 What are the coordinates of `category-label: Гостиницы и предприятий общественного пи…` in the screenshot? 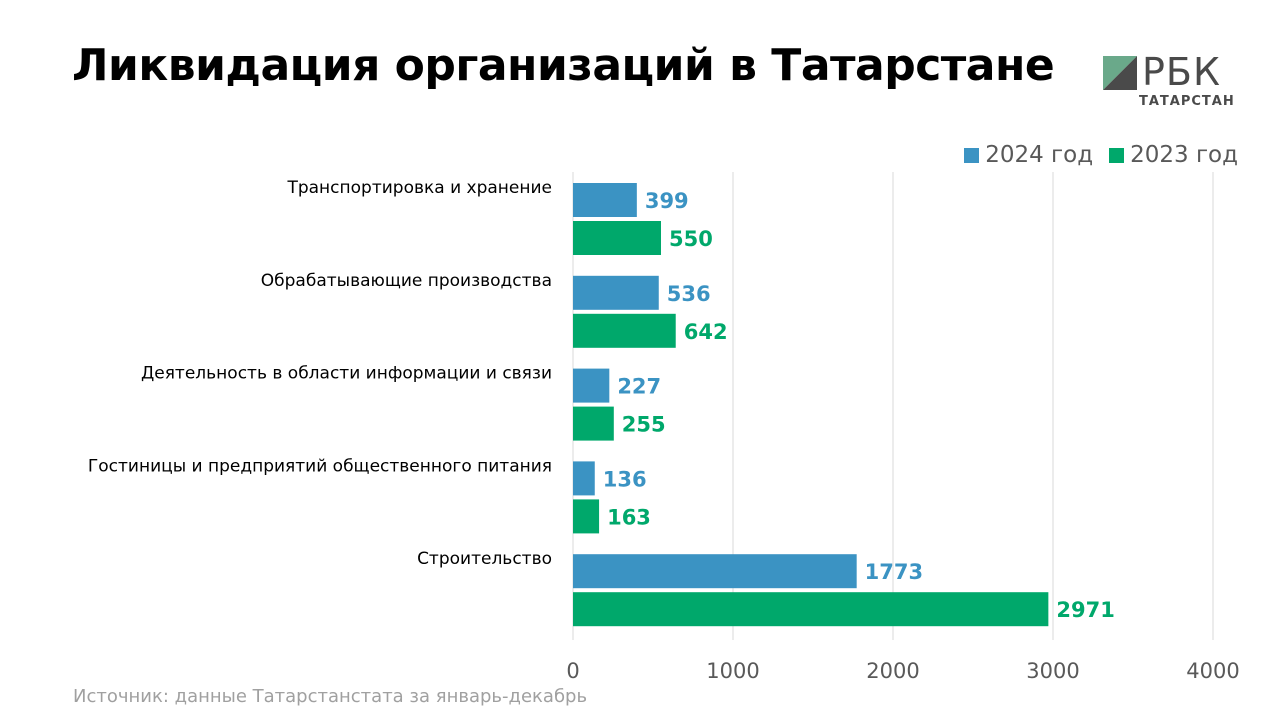 It's located at (320, 466).